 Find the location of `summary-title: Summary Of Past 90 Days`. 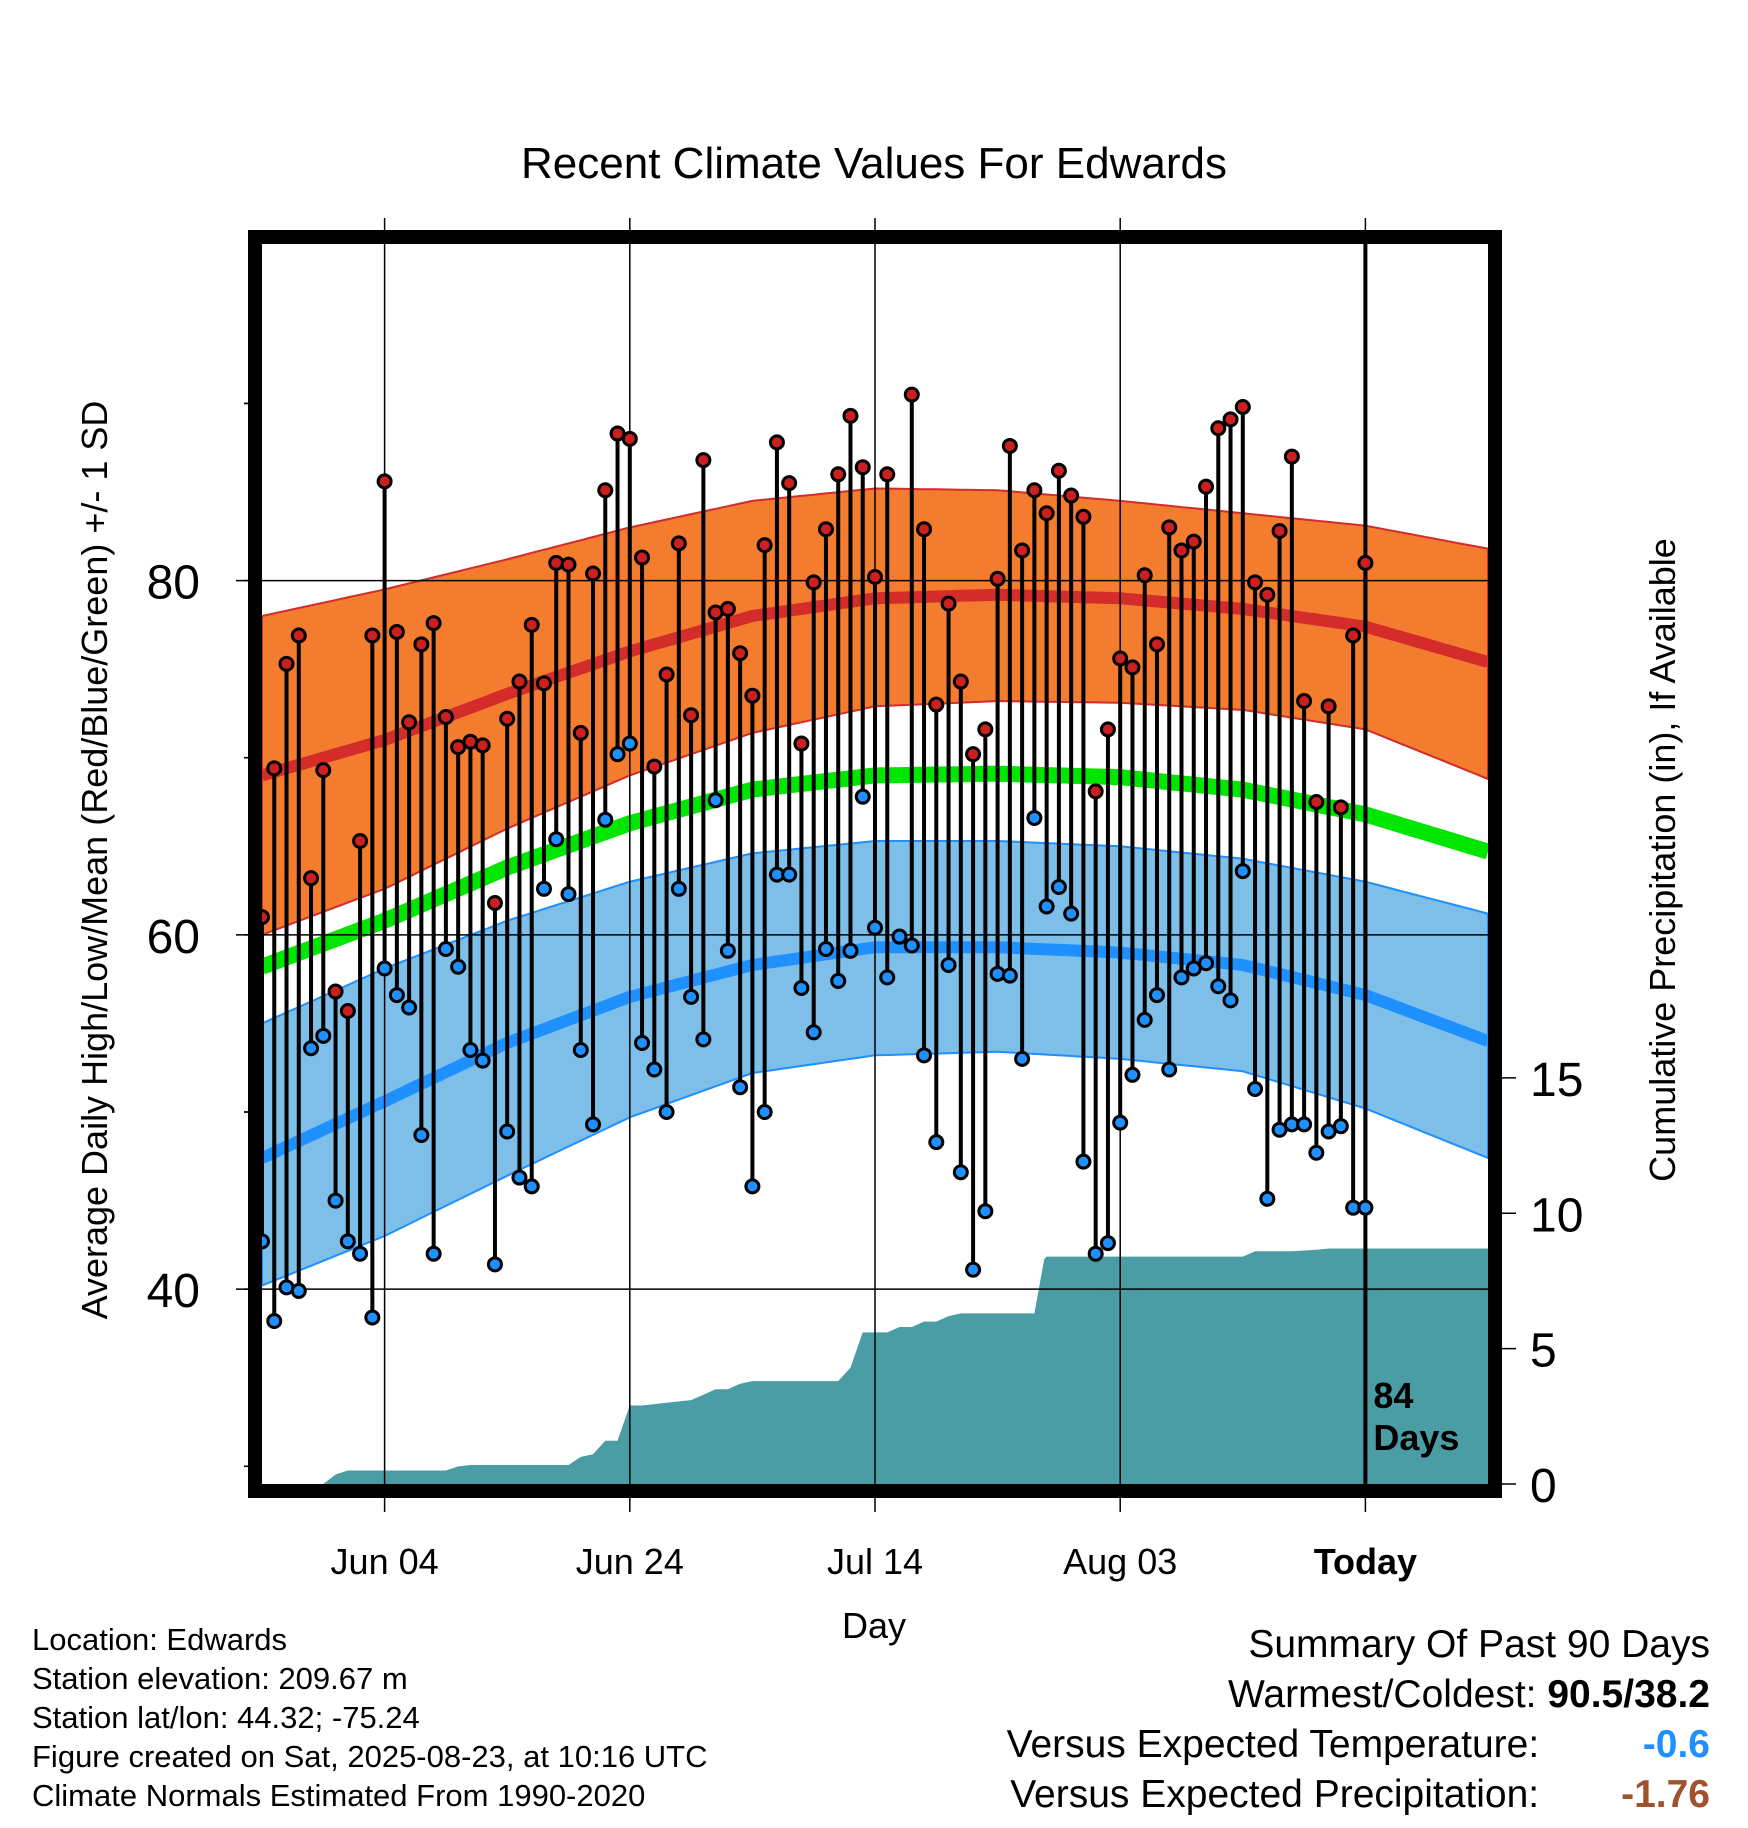

summary-title: Summary Of Past 90 Days is located at coordinates (1479, 1644).